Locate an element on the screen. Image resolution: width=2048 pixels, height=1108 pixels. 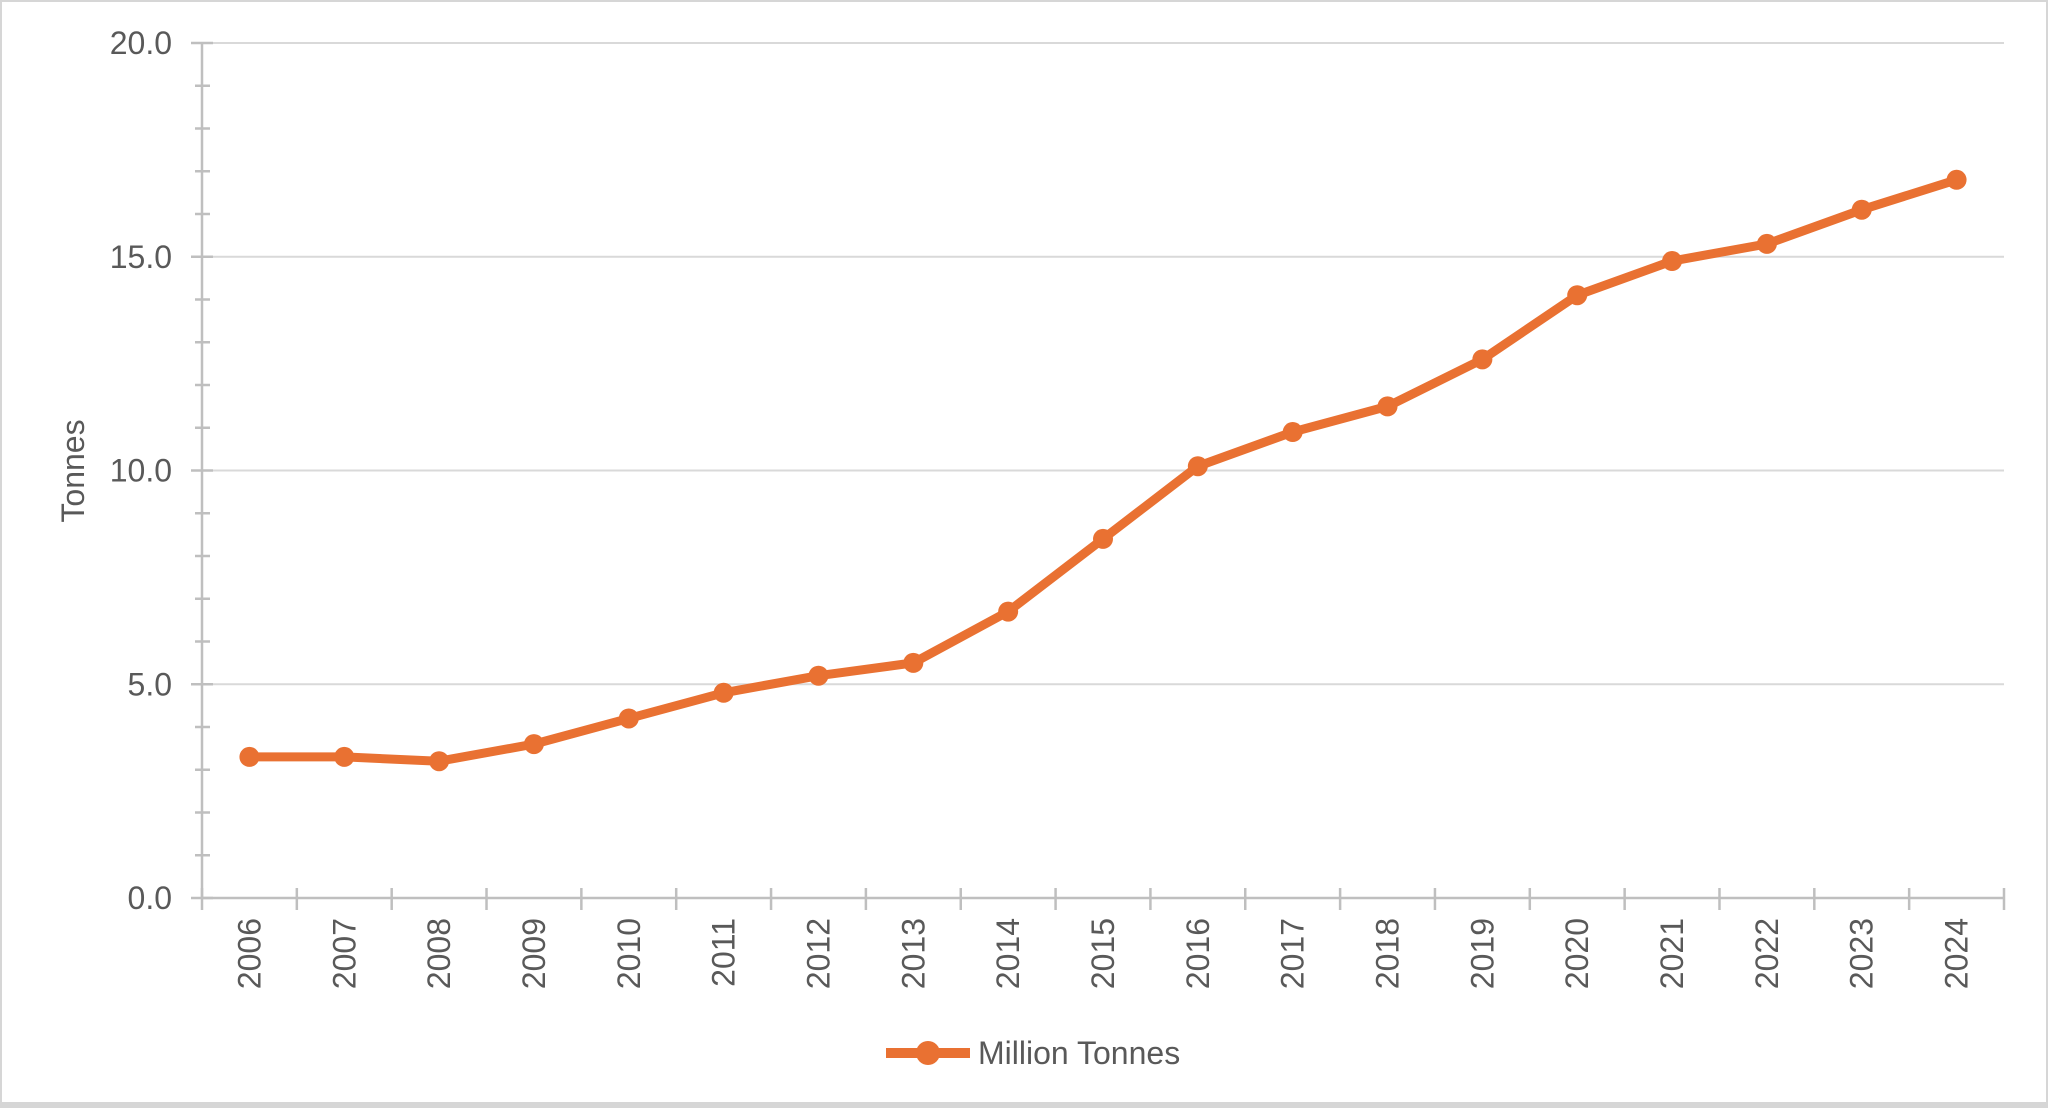
x-tick-label-2011: 2011 is located at coordinates (724, 952).